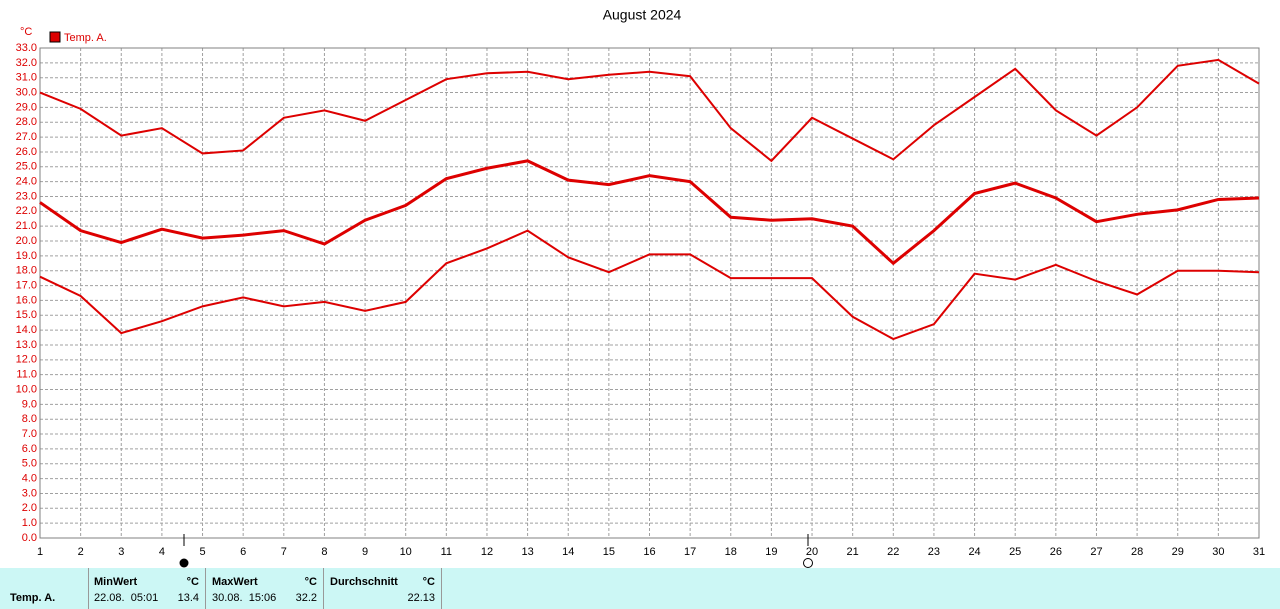 This screenshot has width=1280, height=609. I want to click on value: 22.13, so click(421, 598).